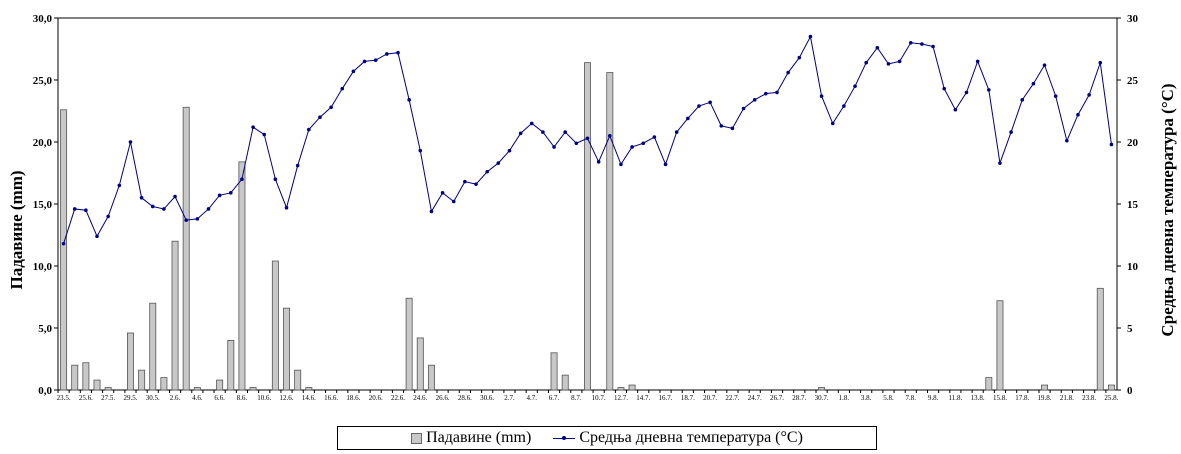  I want to click on x-tick-label: 14.7., so click(643, 398).